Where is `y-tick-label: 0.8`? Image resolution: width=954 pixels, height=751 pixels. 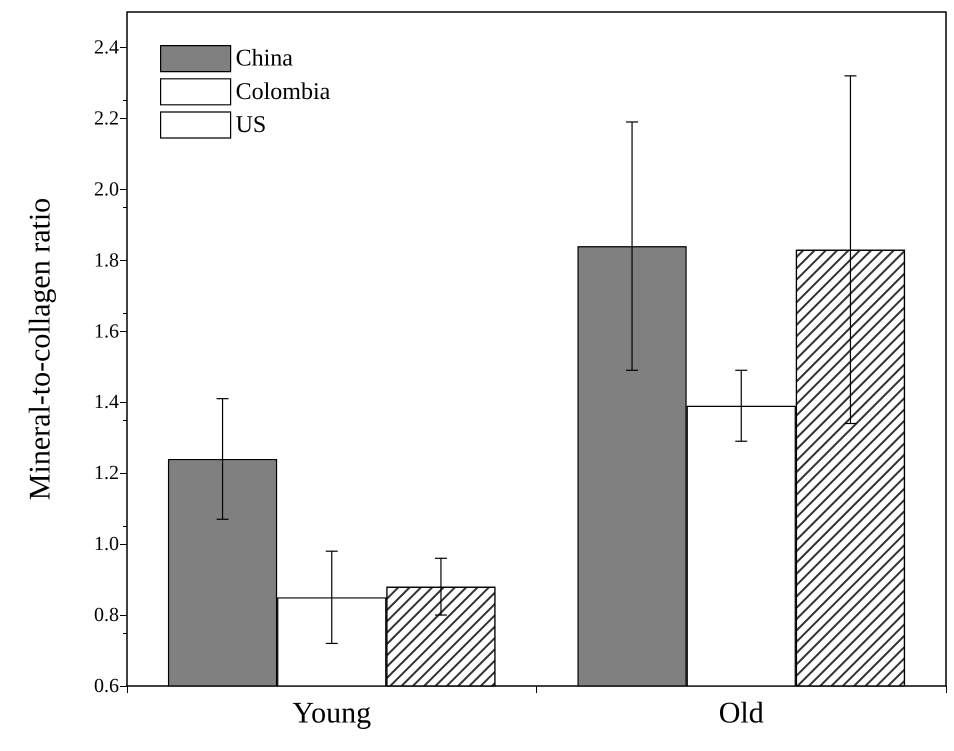
y-tick-label: 0.8 is located at coordinates (106, 615).